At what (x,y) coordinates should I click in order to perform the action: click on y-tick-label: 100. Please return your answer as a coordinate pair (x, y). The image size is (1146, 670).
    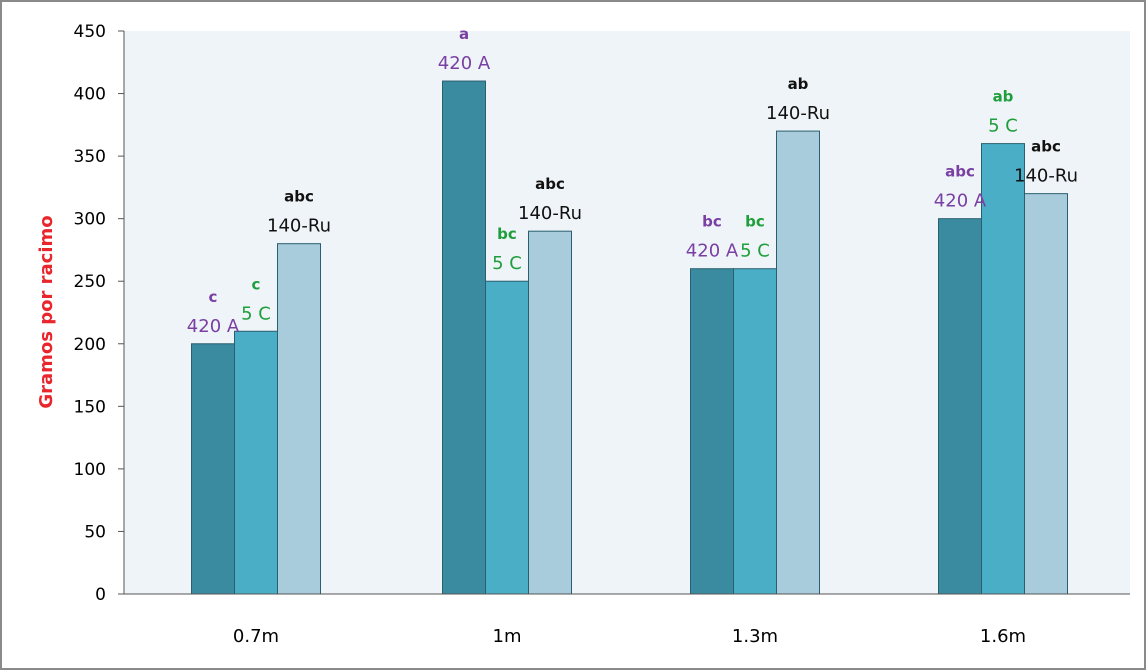
    Looking at the image, I should click on (90, 470).